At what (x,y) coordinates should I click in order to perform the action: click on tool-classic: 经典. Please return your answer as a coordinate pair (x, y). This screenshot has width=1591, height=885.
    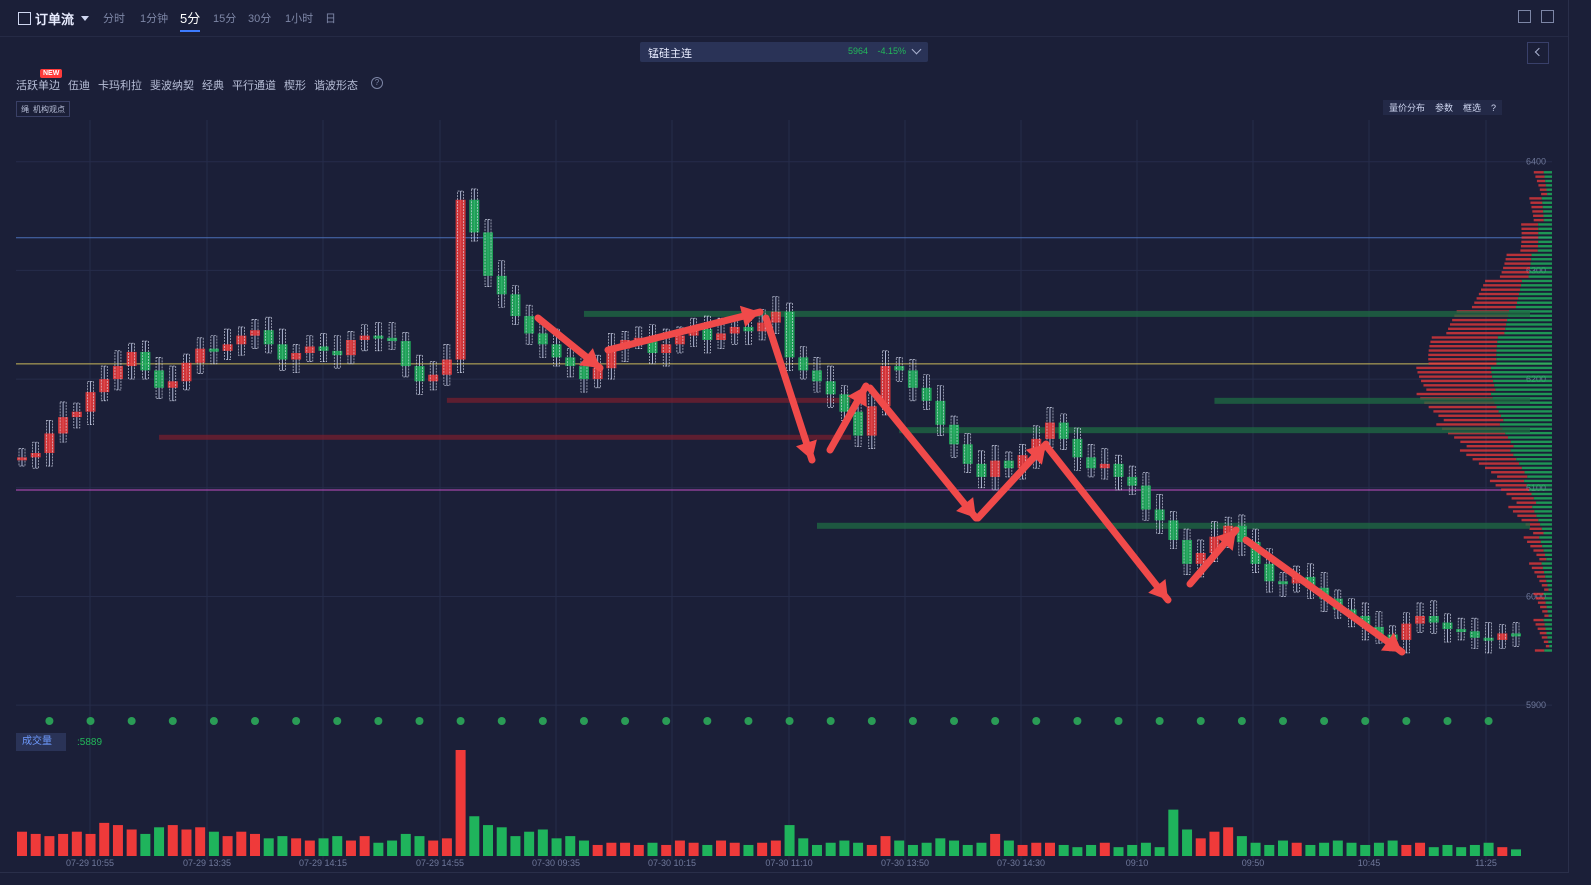
    Looking at the image, I should click on (213, 86).